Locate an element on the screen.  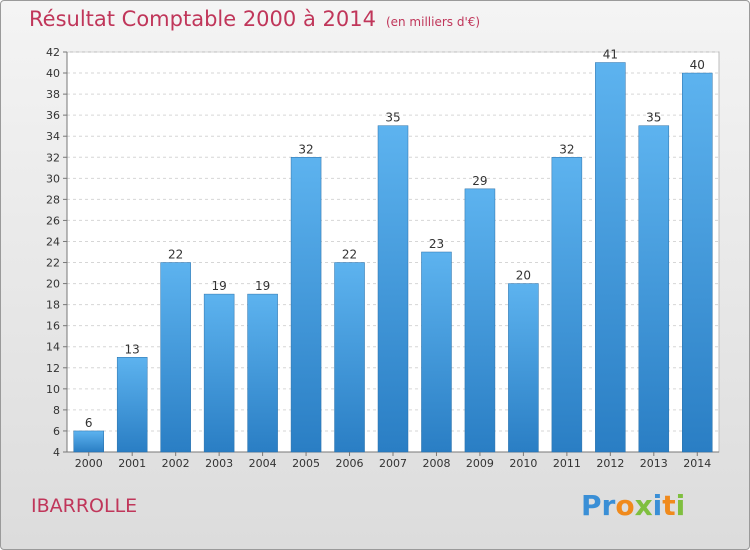
x-tick-label: 2014 is located at coordinates (697, 463).